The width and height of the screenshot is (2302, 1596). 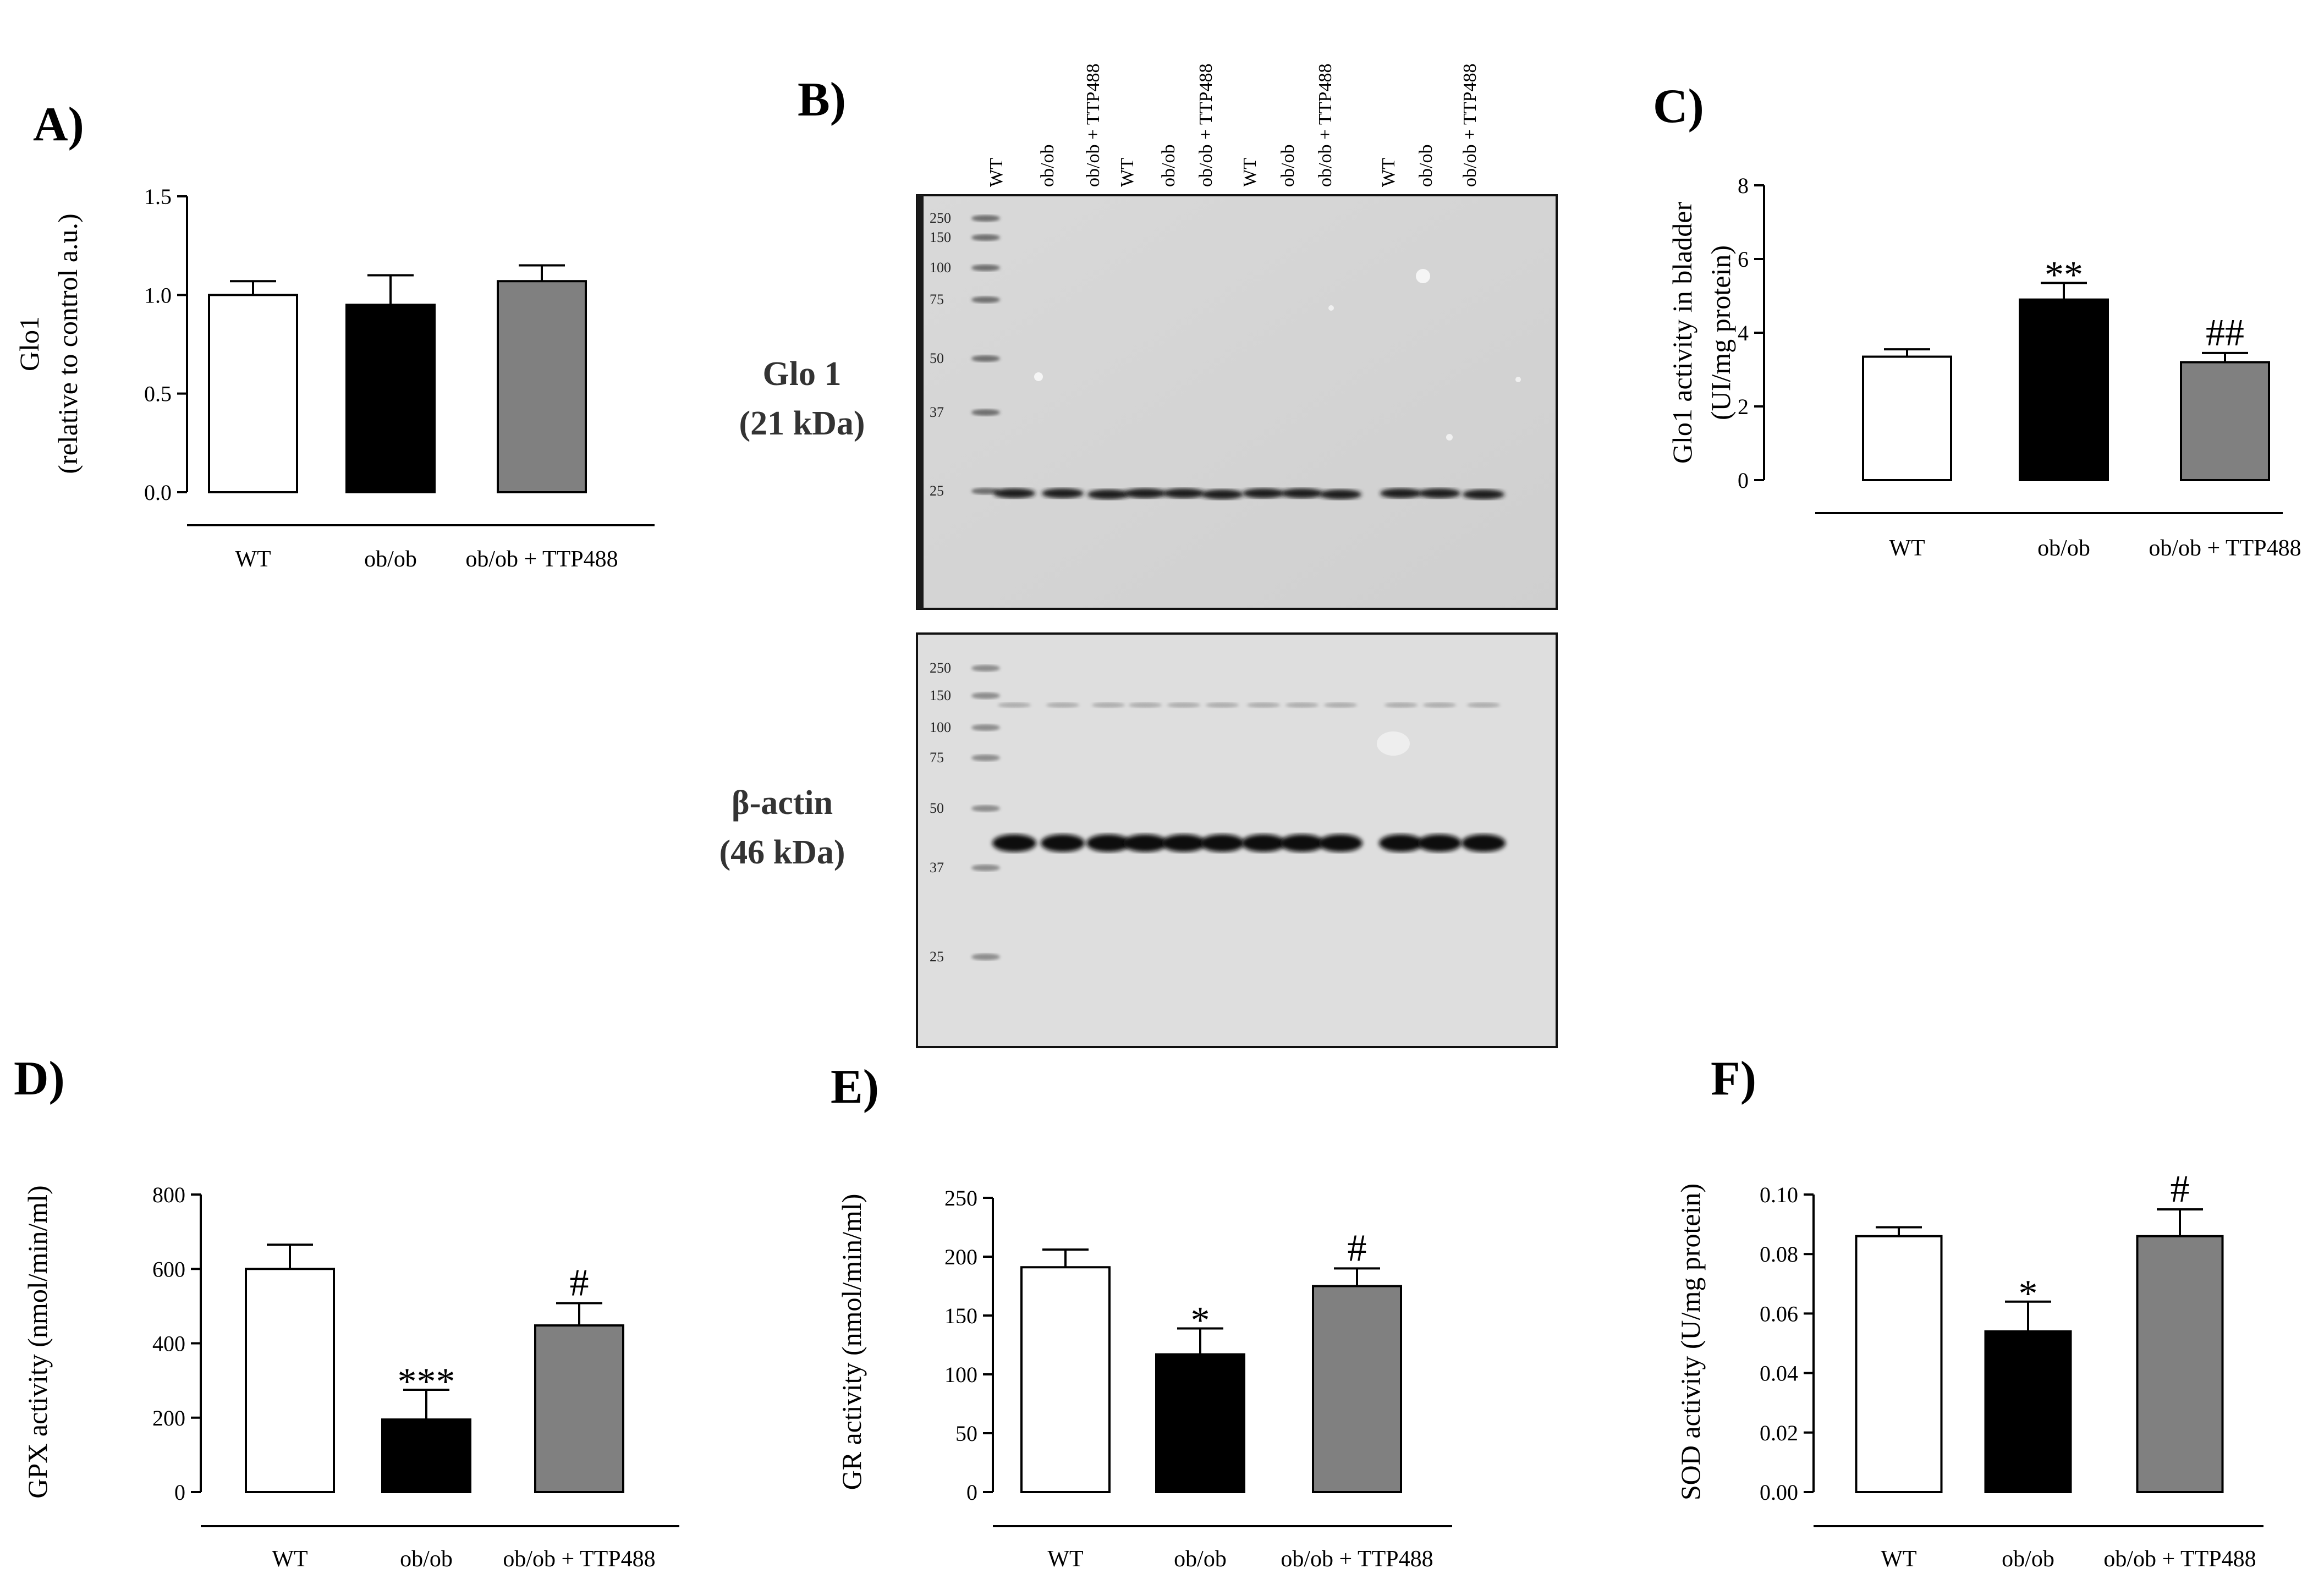 I want to click on panel-label-a: A), so click(x=58, y=125).